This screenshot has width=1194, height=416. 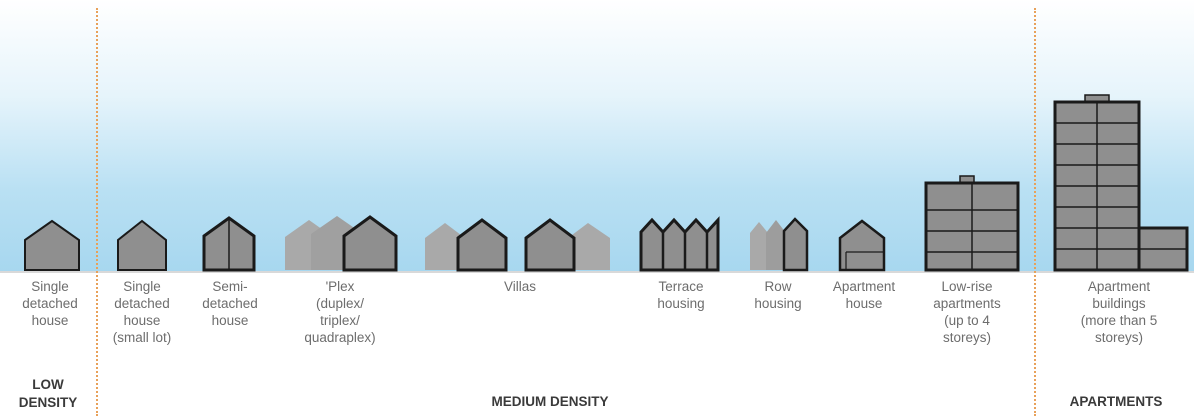 What do you see at coordinates (97, 212) in the screenshot?
I see `divider-low-medium` at bounding box center [97, 212].